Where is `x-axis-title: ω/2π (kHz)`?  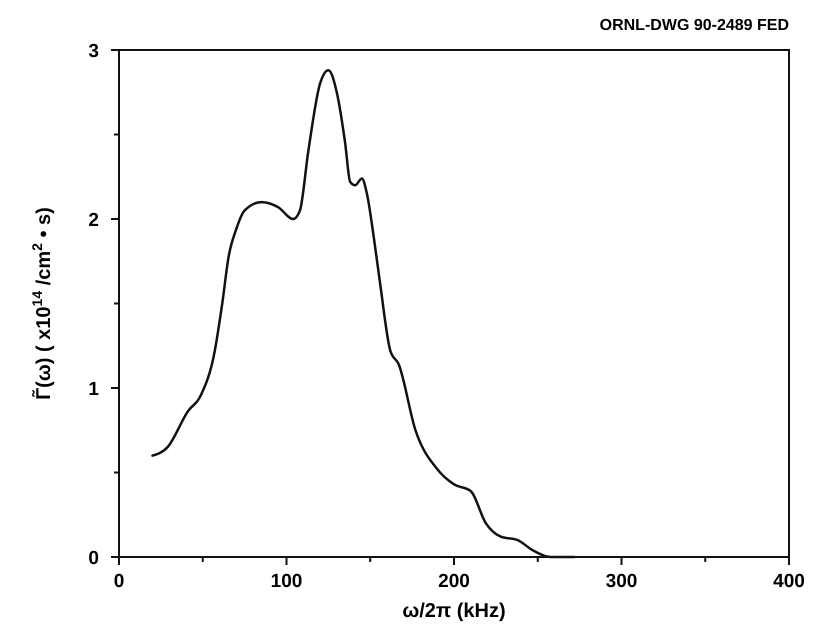
x-axis-title: ω/2π (kHz) is located at coordinates (454, 611).